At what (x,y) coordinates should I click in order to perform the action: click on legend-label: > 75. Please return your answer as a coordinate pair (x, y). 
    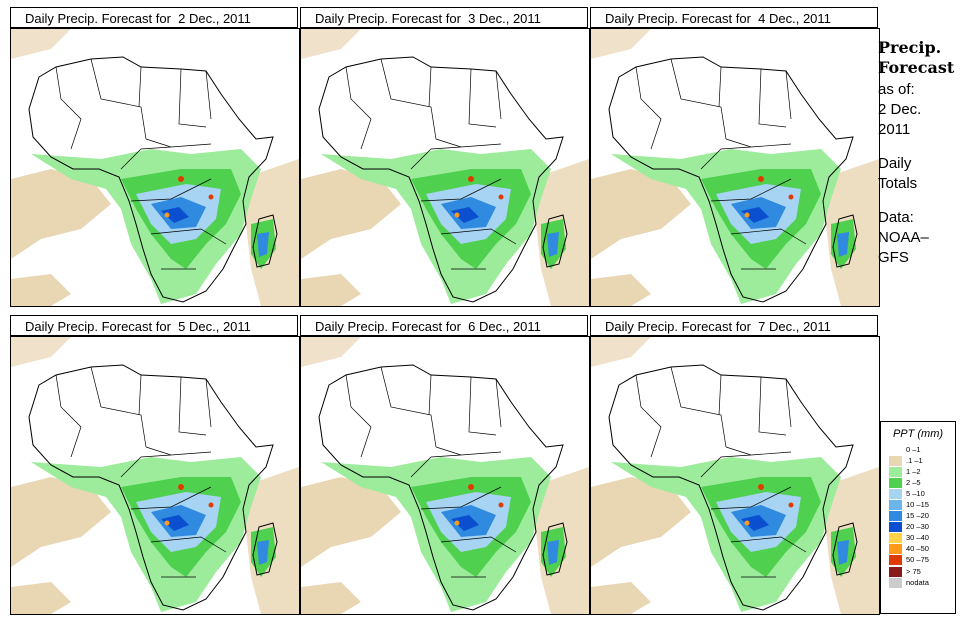
    Looking at the image, I should click on (913, 571).